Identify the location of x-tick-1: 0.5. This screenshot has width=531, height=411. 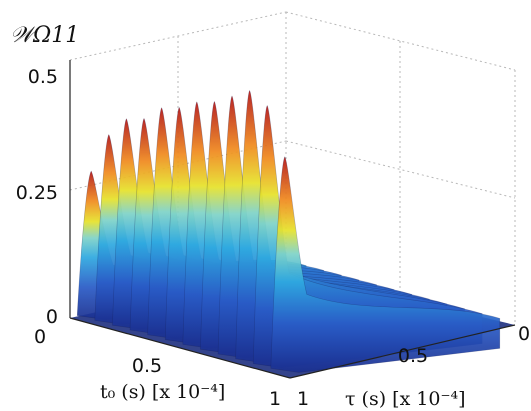
(147, 366).